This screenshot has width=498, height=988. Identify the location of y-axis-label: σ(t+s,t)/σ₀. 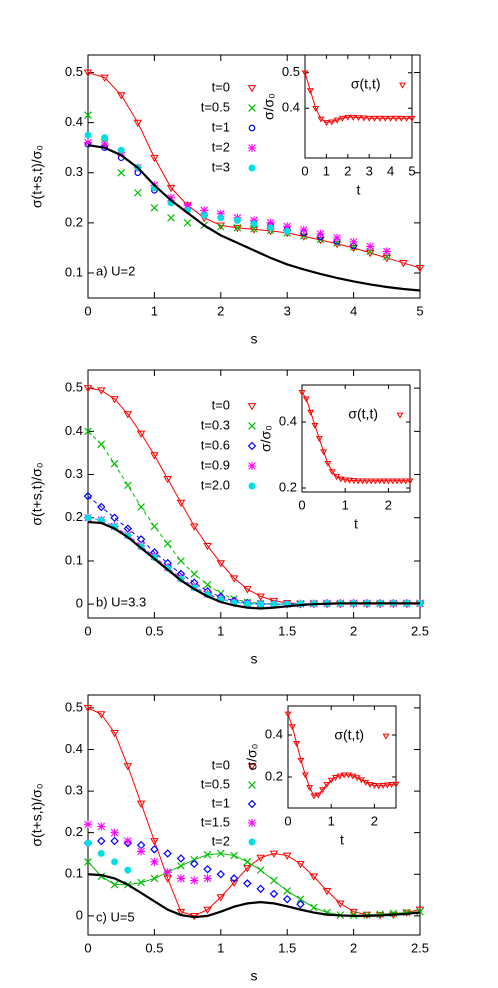
(37, 814).